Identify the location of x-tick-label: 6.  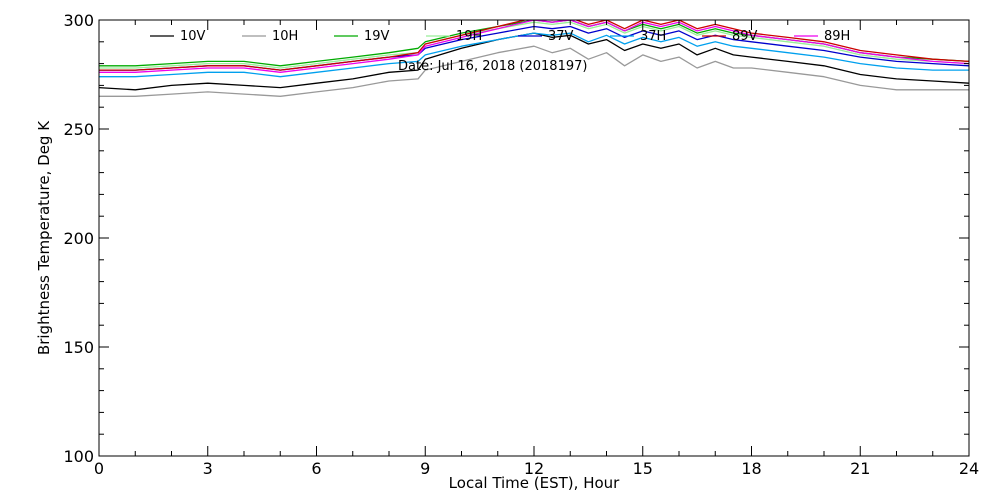
(316, 468).